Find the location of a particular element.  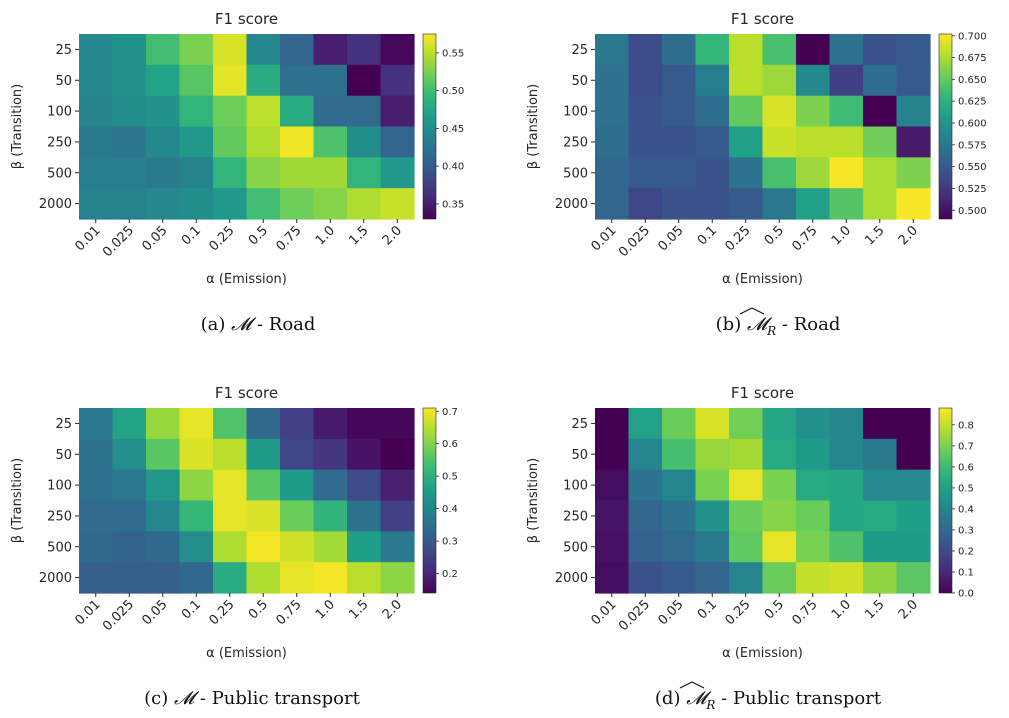

x-tick-label: 0.25 is located at coordinates (737, 238).